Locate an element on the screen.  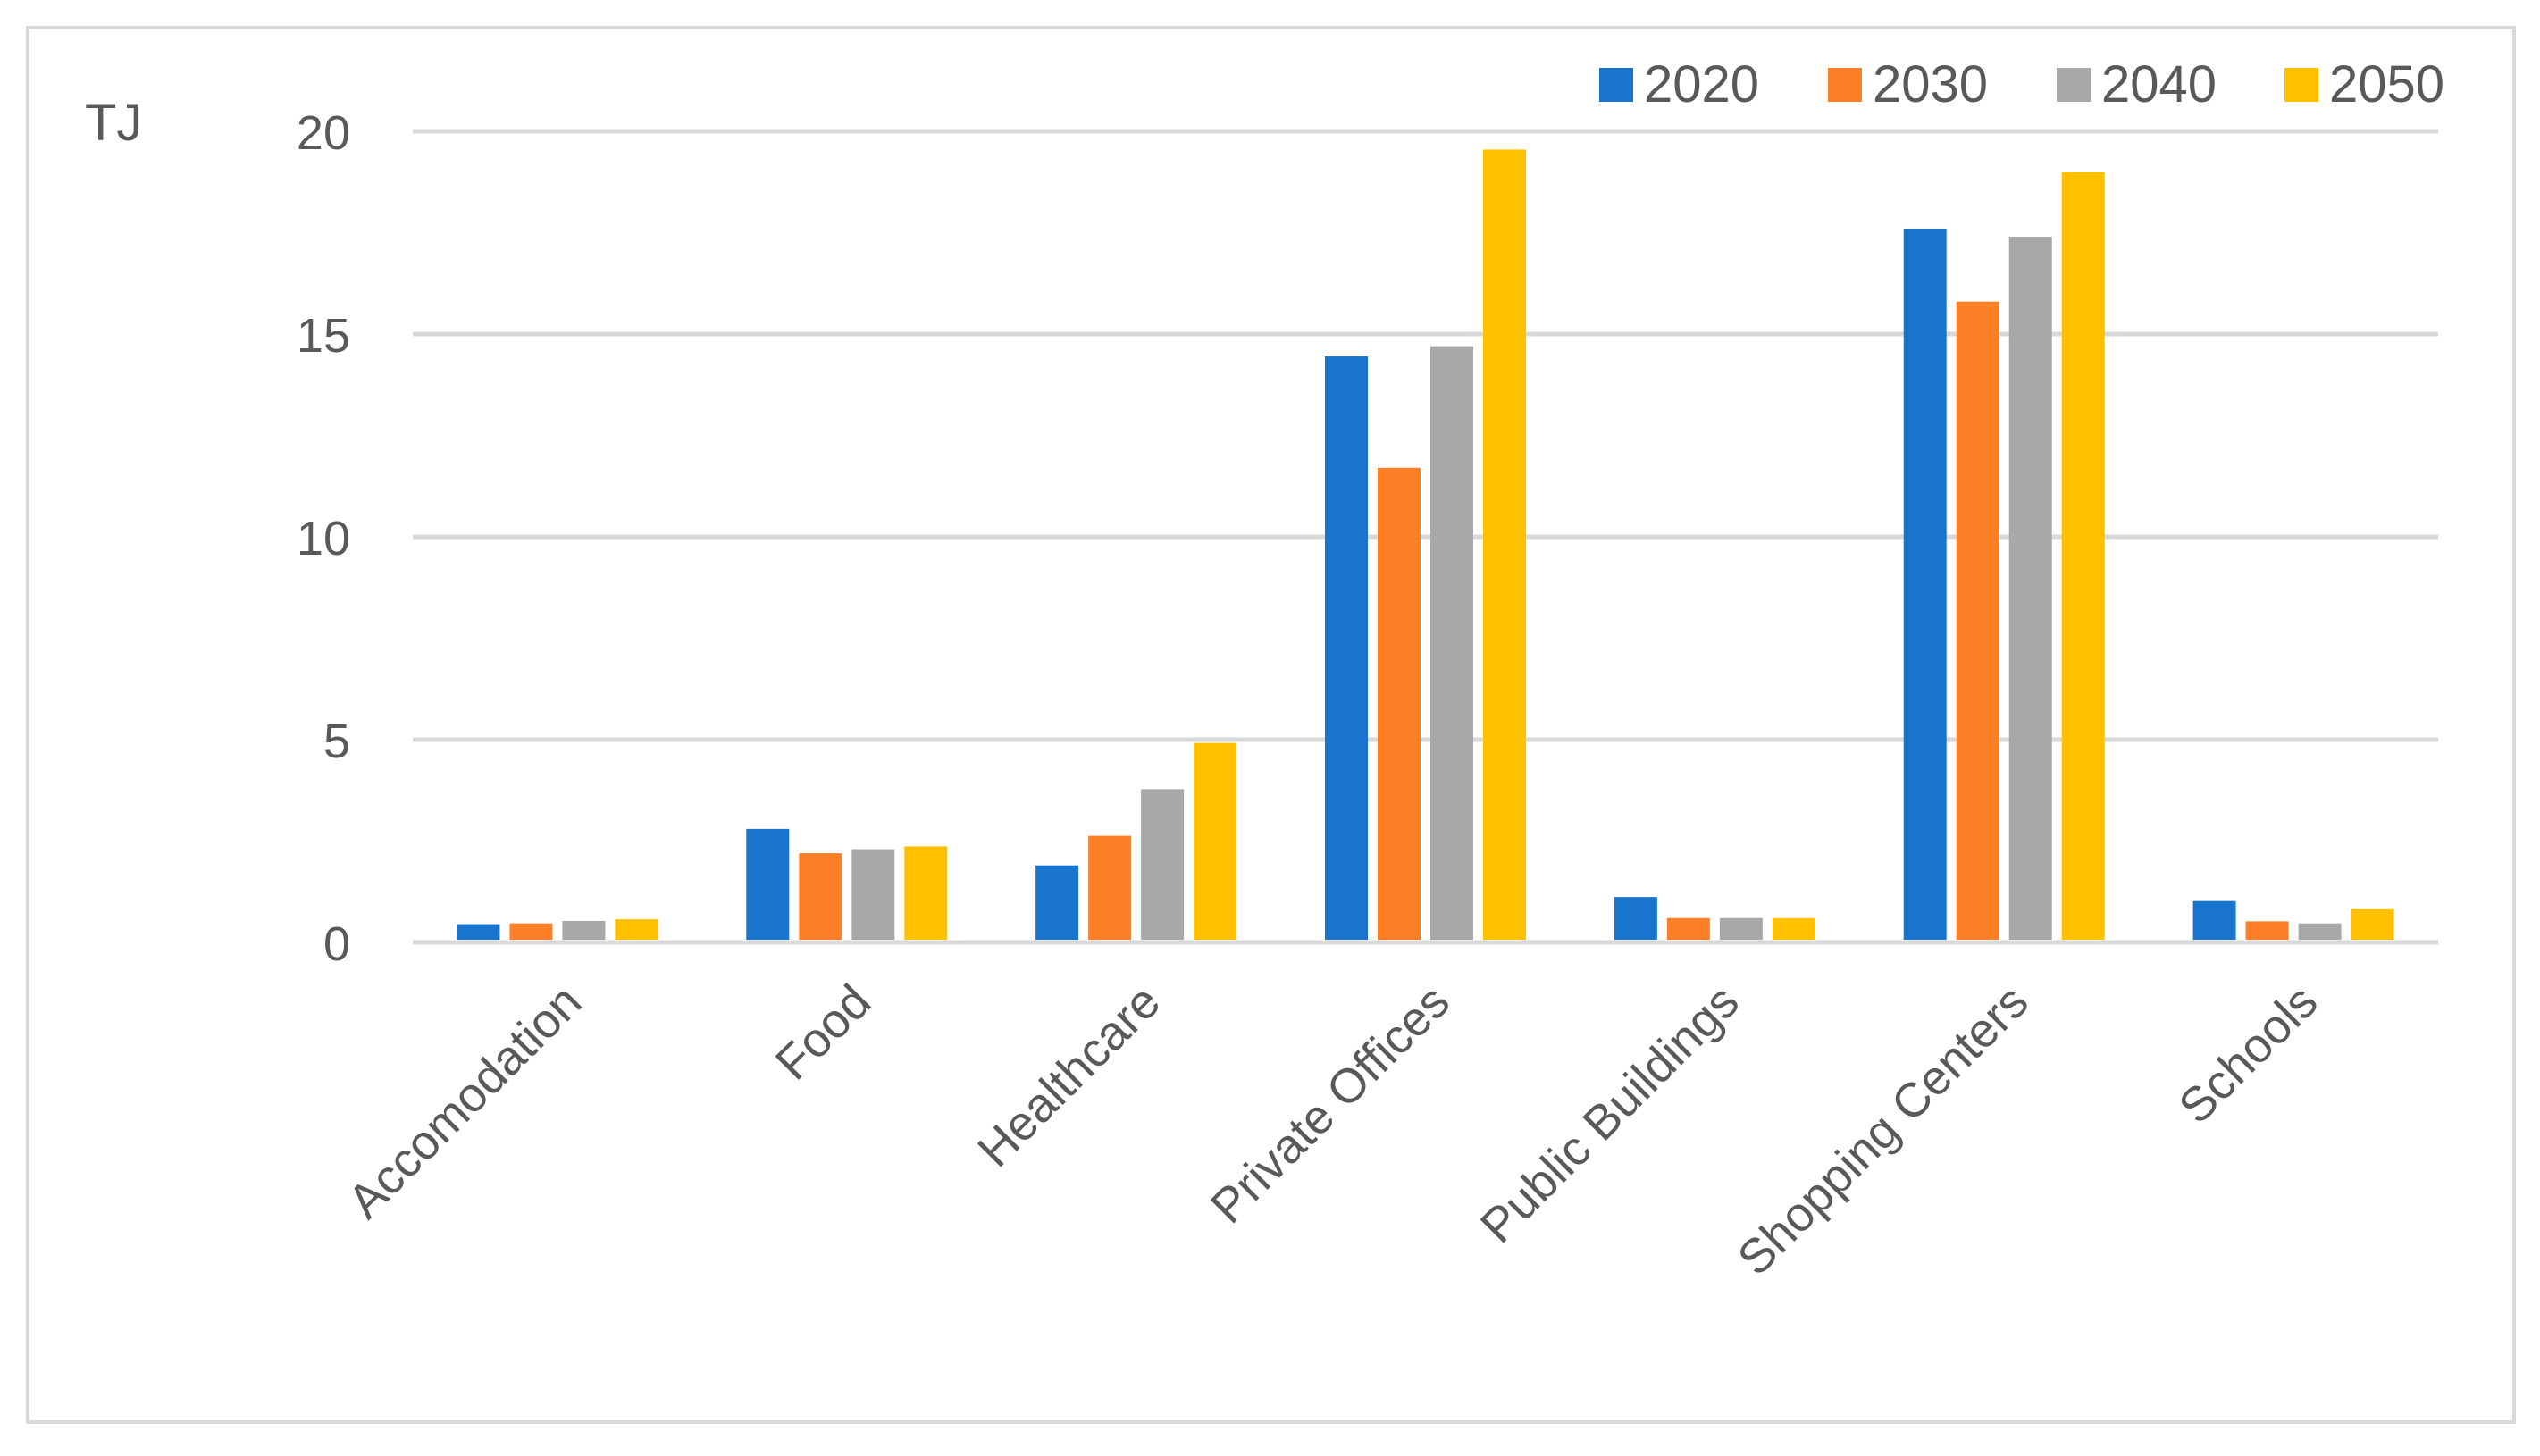
legend-swatch-2030 is located at coordinates (1845, 85).